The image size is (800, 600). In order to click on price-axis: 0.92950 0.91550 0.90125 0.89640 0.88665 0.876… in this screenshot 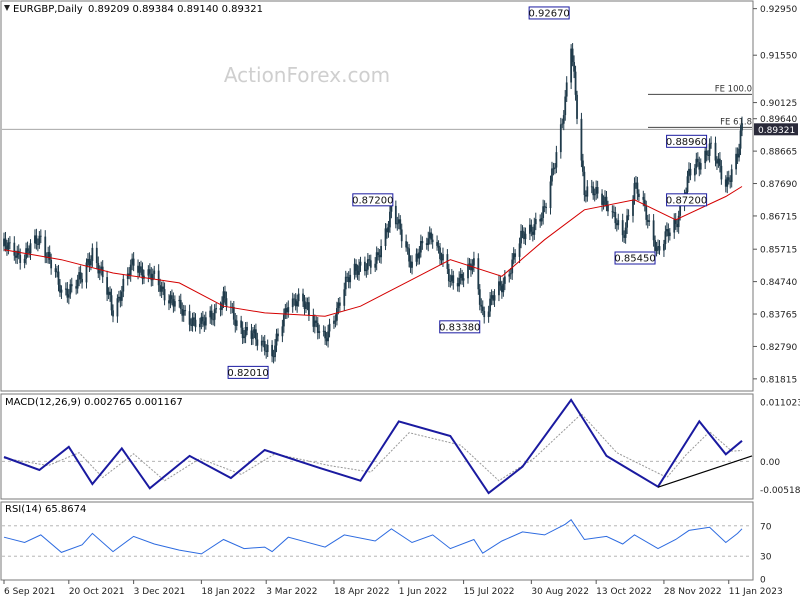, I will do `click(775, 195)`.